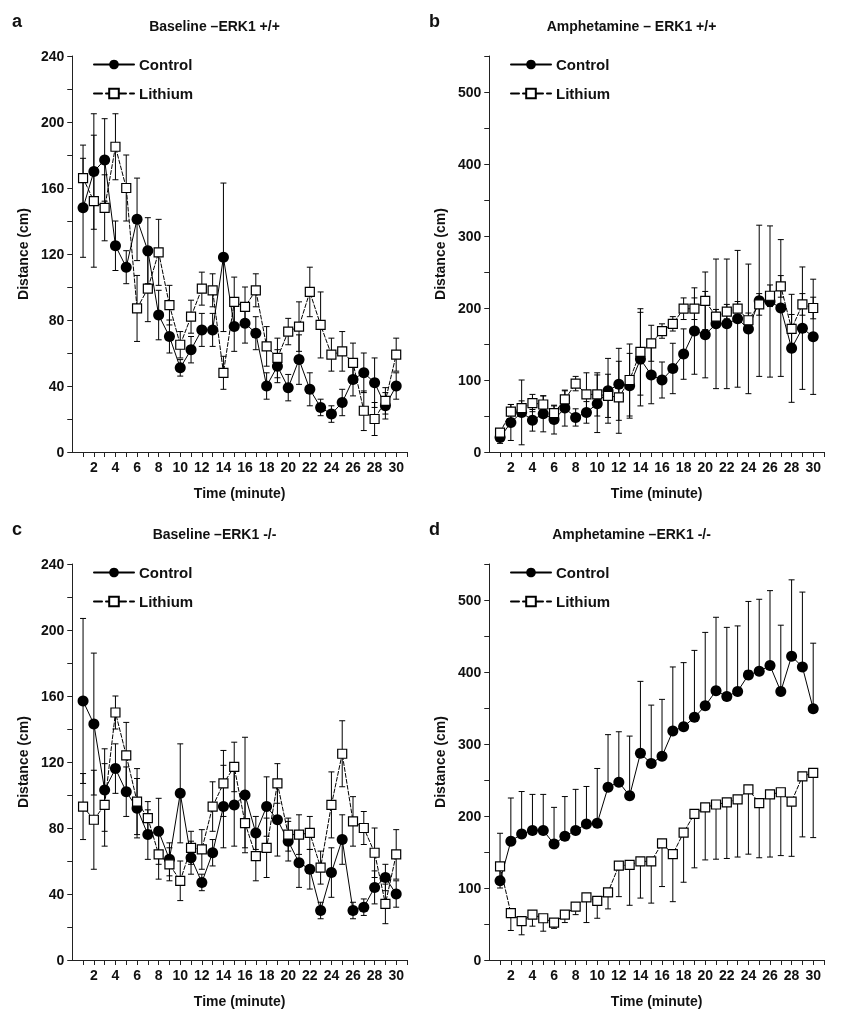  I want to click on x-tick-label: 18, so click(683, 467).